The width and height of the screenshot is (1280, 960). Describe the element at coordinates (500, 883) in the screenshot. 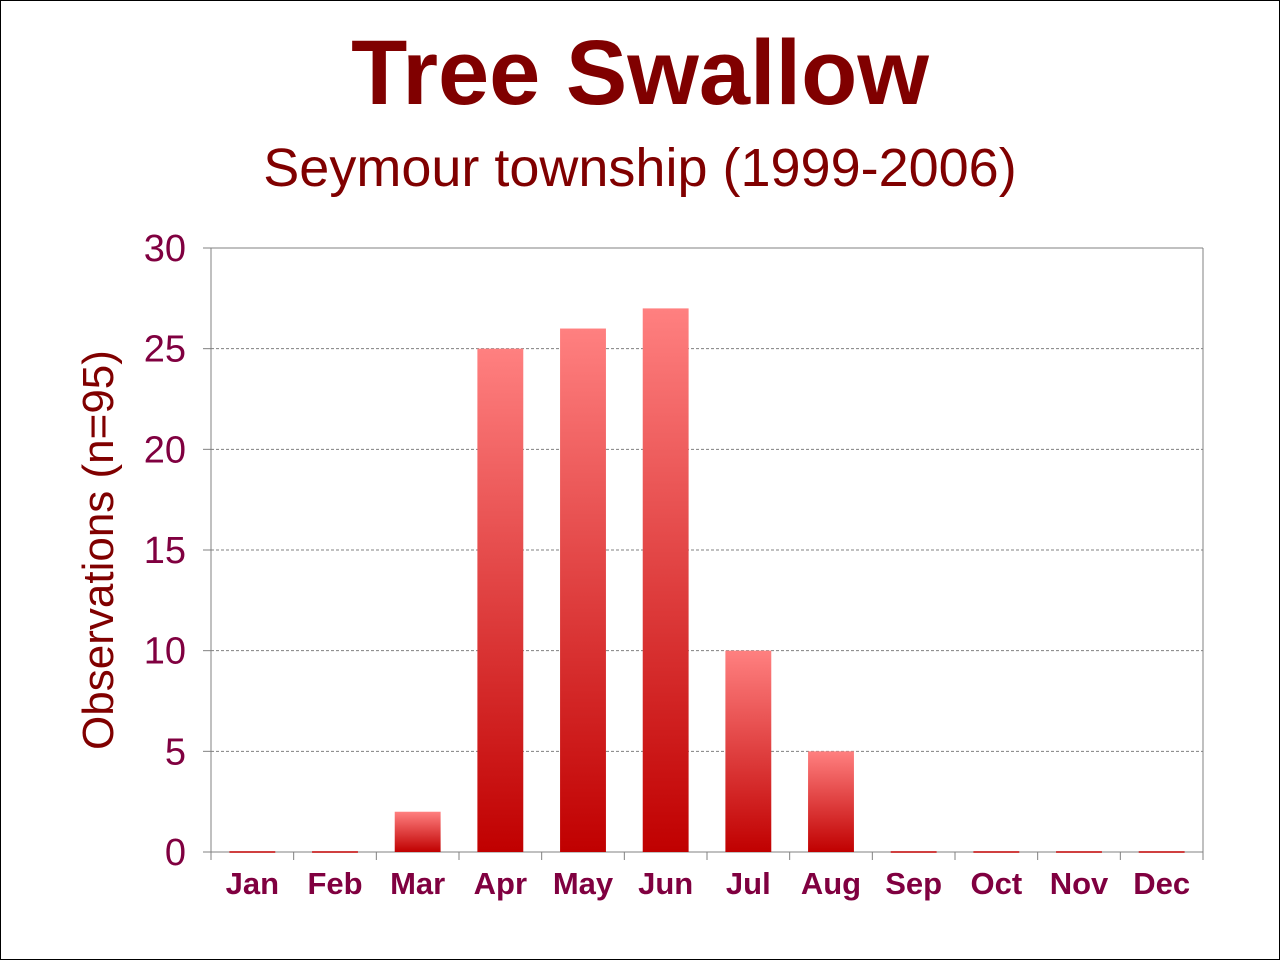

I see `x-tick-label: Apr` at that location.